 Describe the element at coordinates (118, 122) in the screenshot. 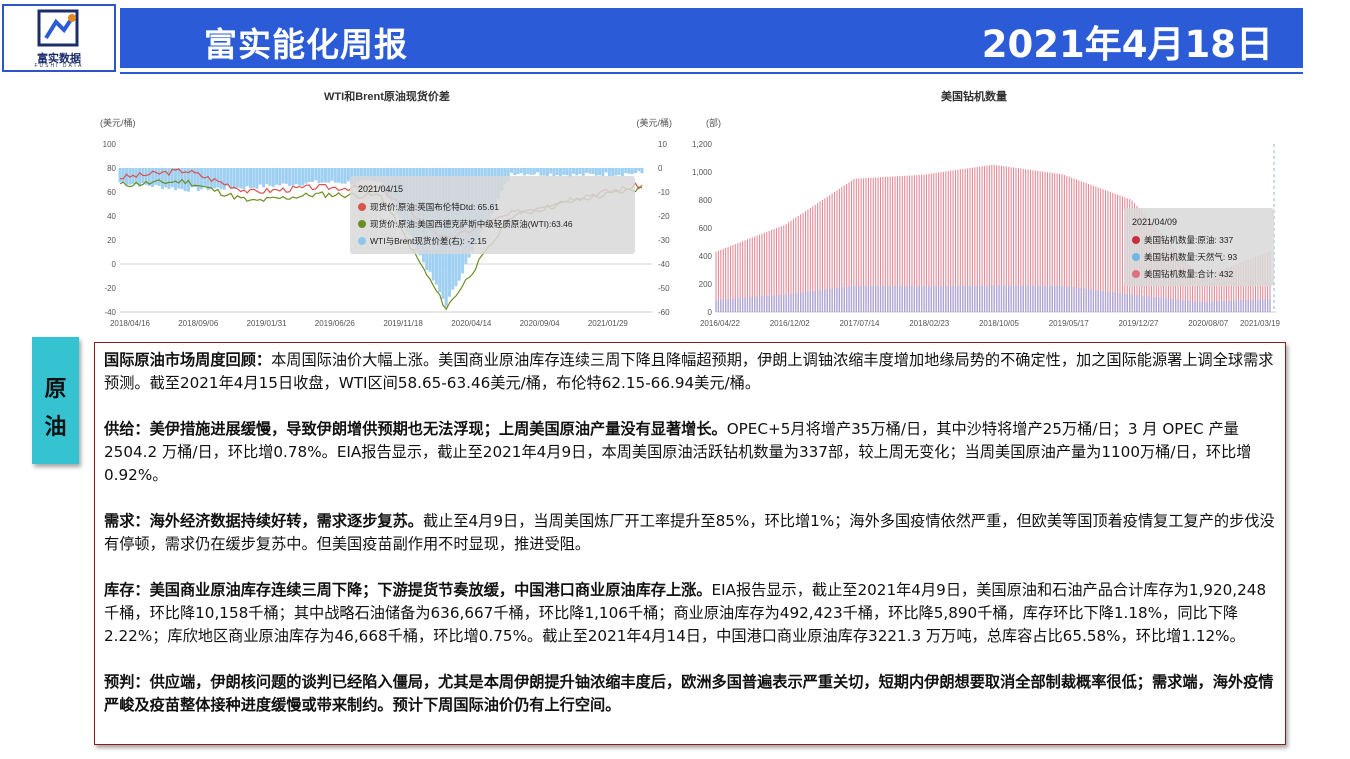

I see `left-axis-unit: (美元/桶)` at that location.